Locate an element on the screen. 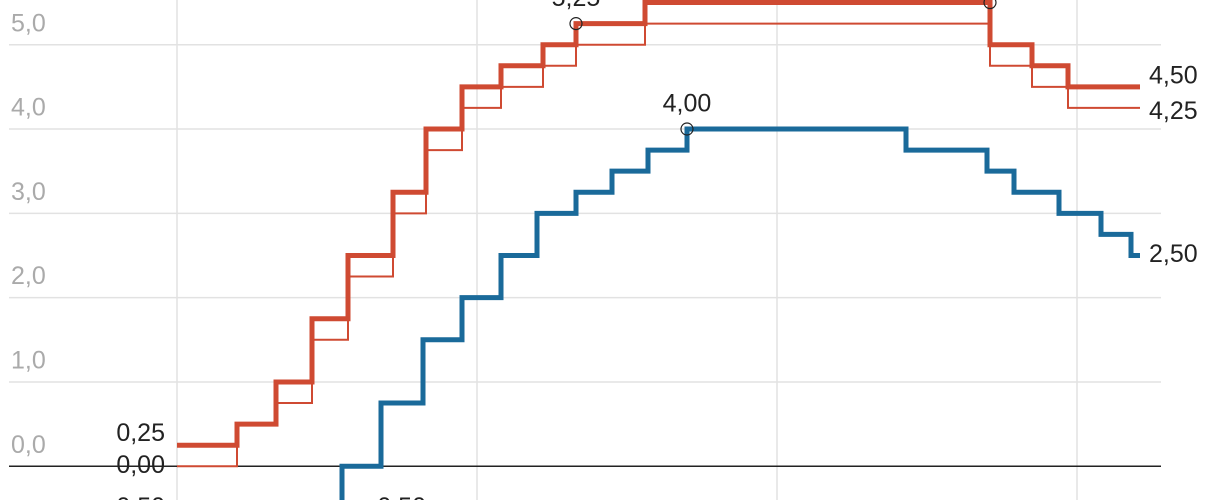 Image resolution: width=1220 pixels, height=500 pixels. annotation: 2,50 is located at coordinates (1173, 254).